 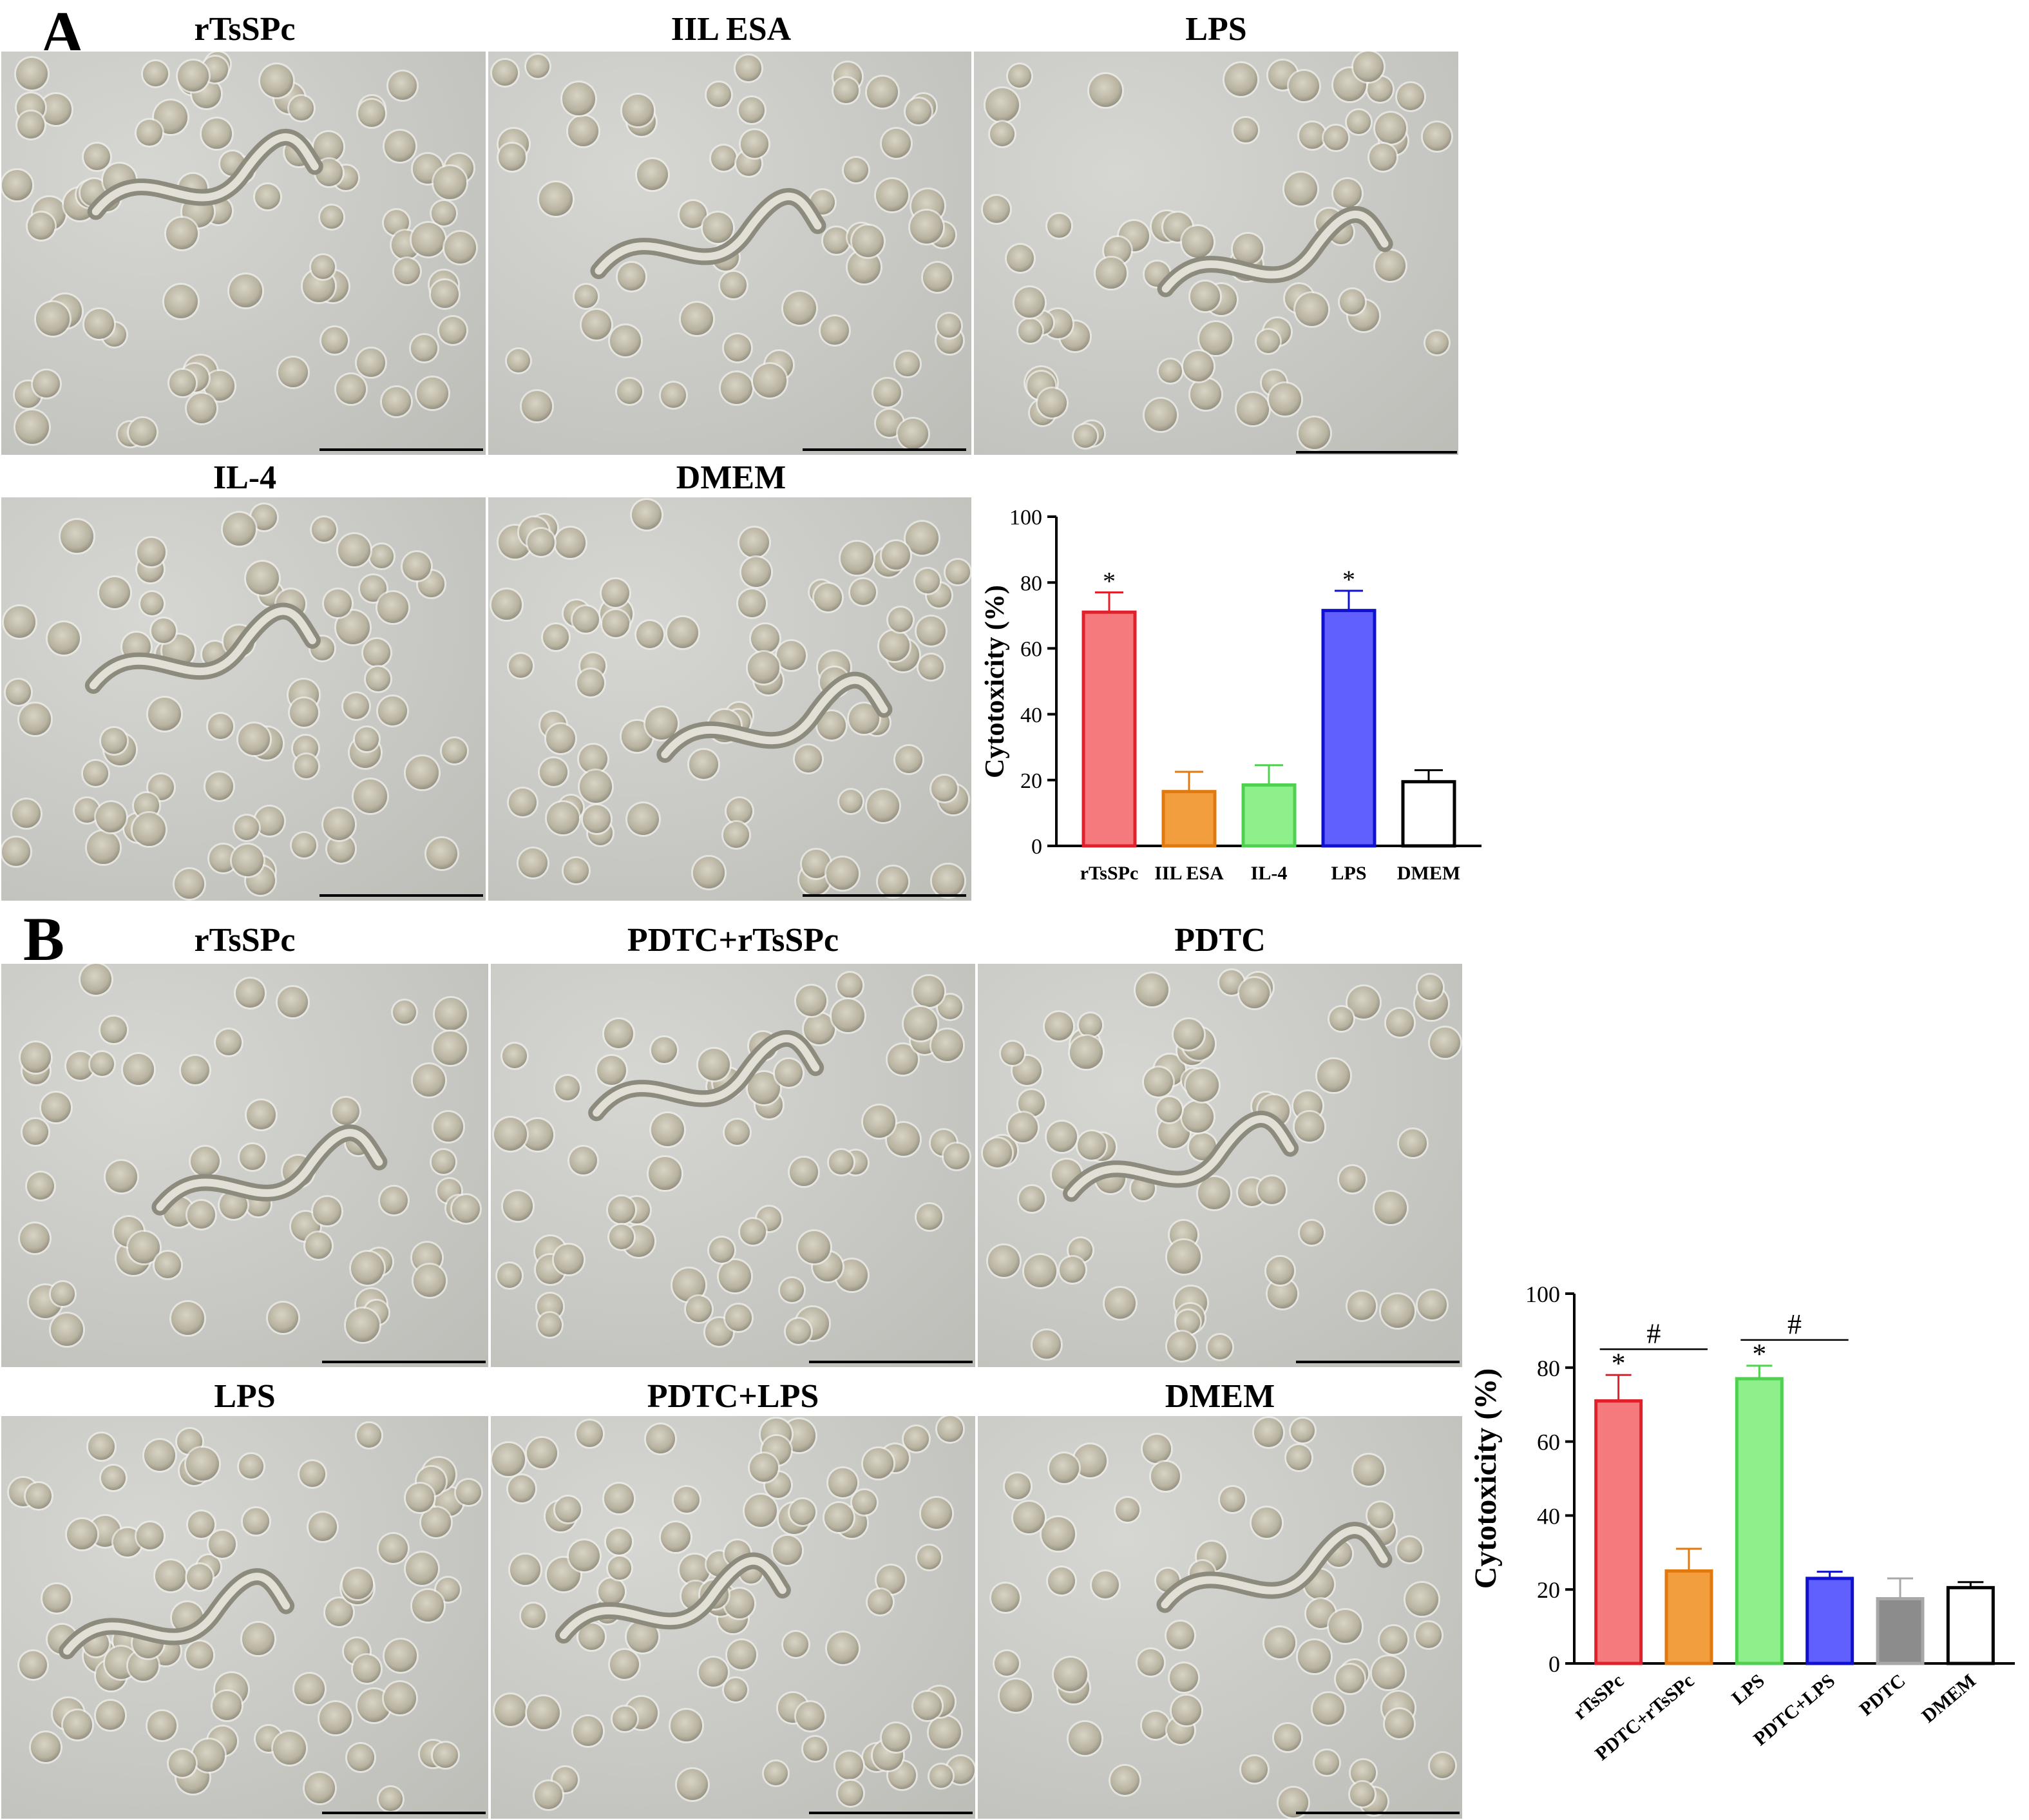 What do you see at coordinates (1216, 253) in the screenshot?
I see `micrograph-a-lps` at bounding box center [1216, 253].